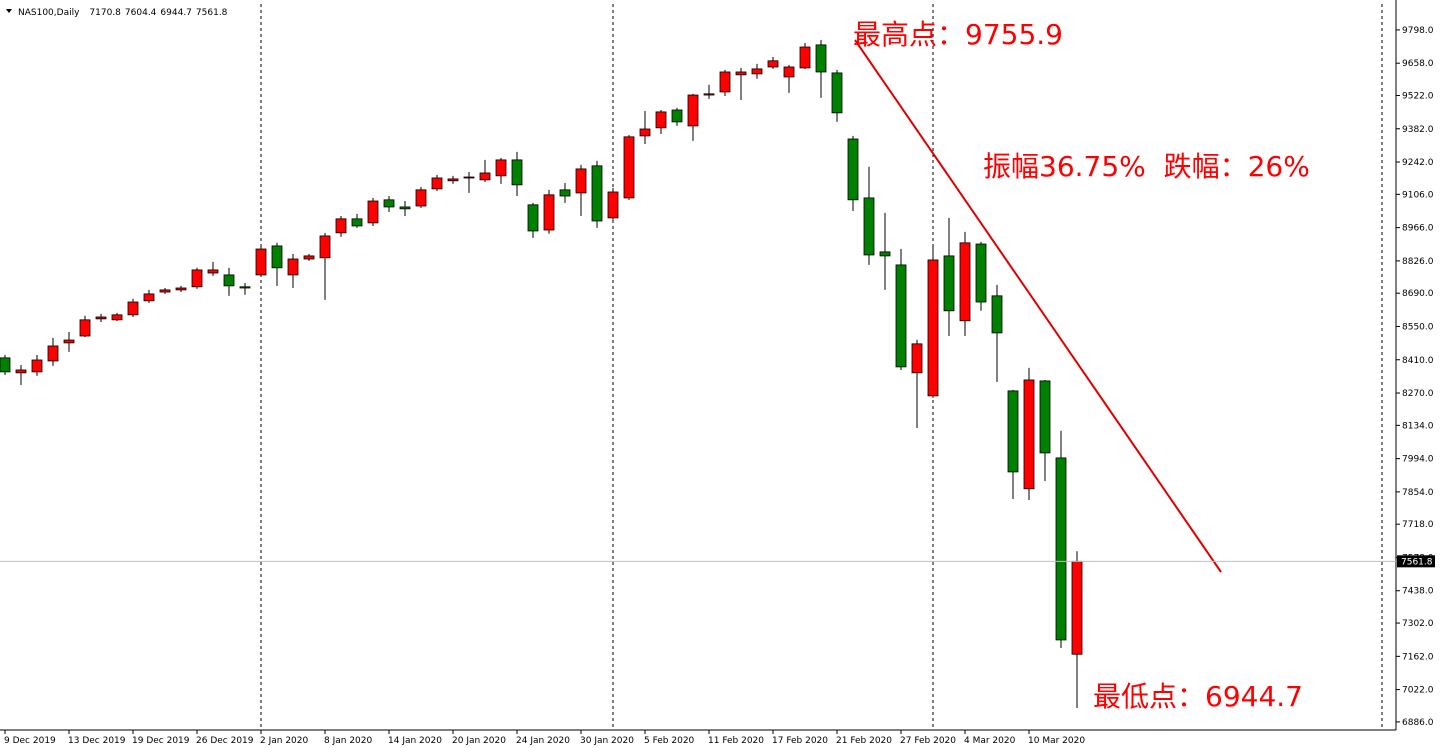 The height and width of the screenshot is (748, 1440). Describe the element at coordinates (1418, 229) in the screenshot. I see `y-tick-label: 8966.0` at that location.